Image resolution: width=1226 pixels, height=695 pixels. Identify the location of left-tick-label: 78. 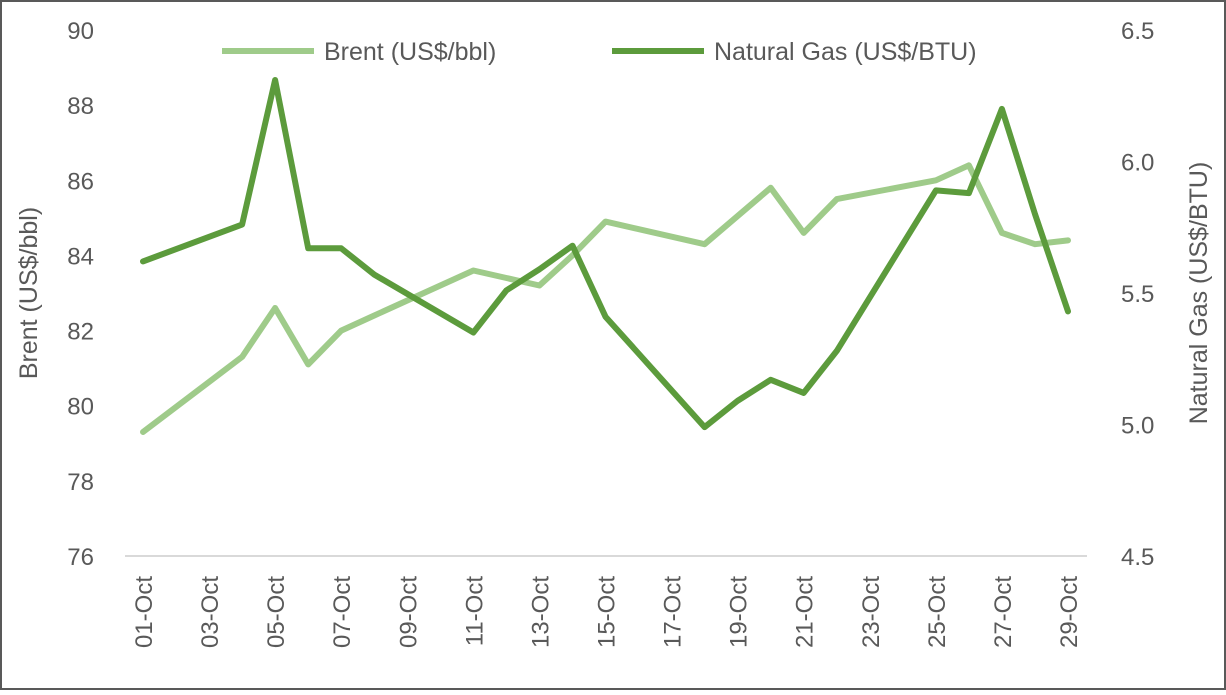
(80, 482).